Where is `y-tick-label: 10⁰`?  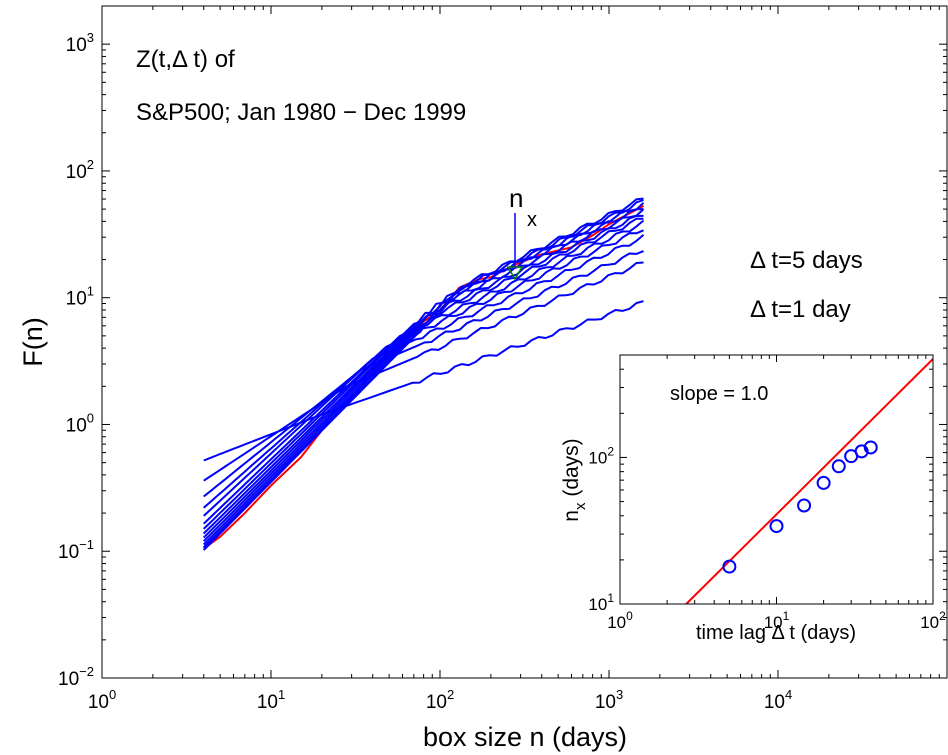
y-tick-label: 10⁰ is located at coordinates (80, 423).